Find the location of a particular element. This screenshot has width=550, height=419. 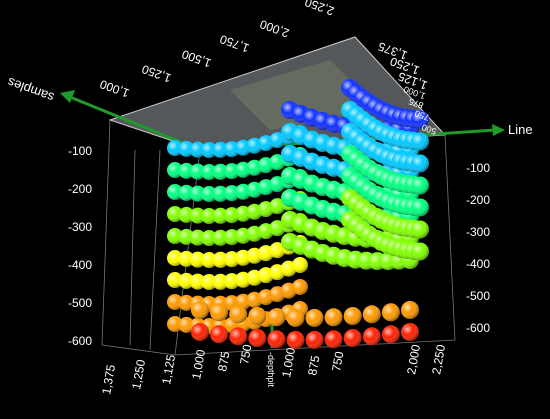

depth-tick-left: -200 is located at coordinates (80, 189).